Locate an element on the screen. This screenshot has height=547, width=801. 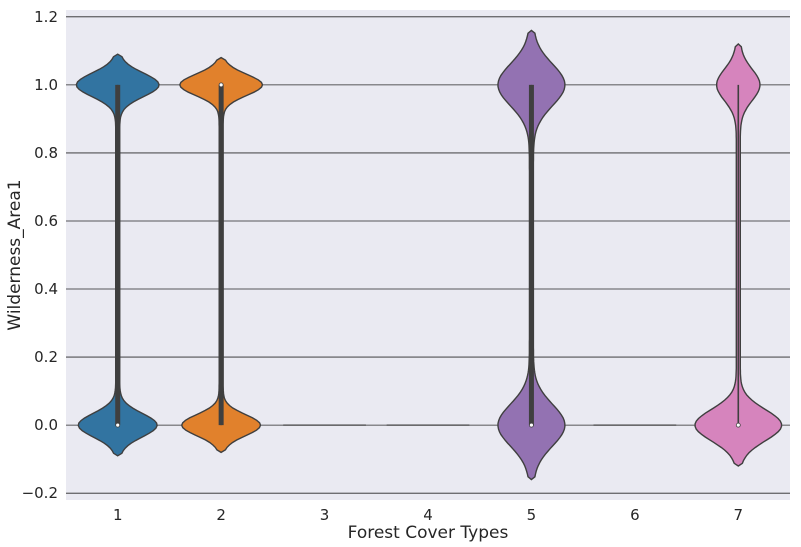
x-tick-label: 5 is located at coordinates (532, 515).